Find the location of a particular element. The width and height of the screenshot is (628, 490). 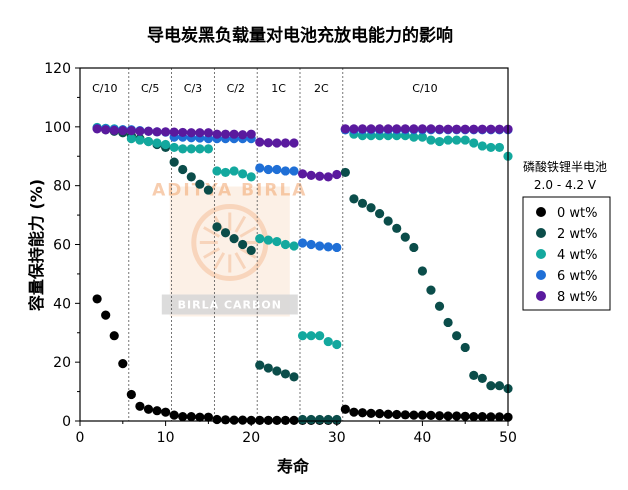

x-tick-label: 30 is located at coordinates (337, 438).